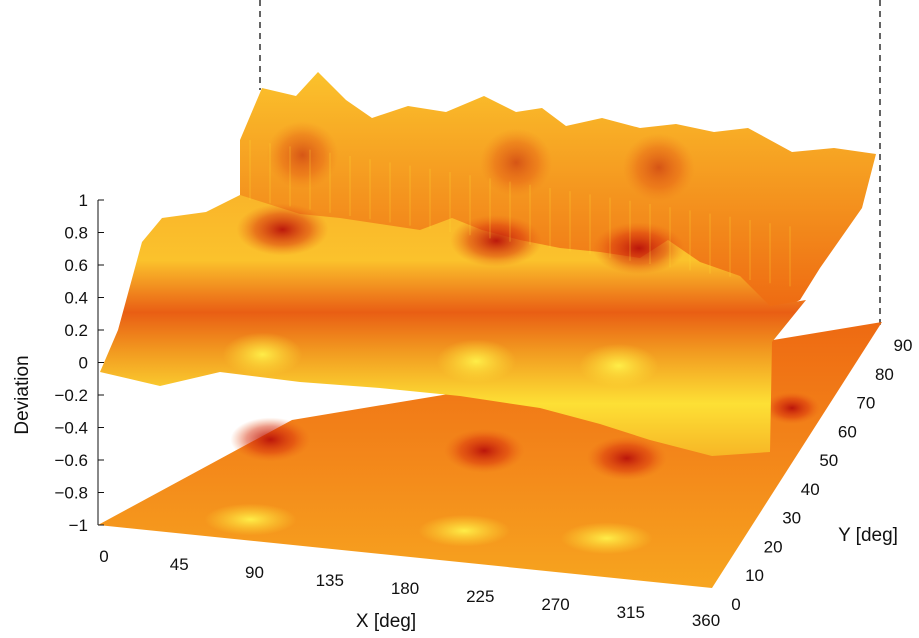 This screenshot has width=919, height=638. What do you see at coordinates (754, 575) in the screenshot?
I see `y-tick-label: 10` at bounding box center [754, 575].